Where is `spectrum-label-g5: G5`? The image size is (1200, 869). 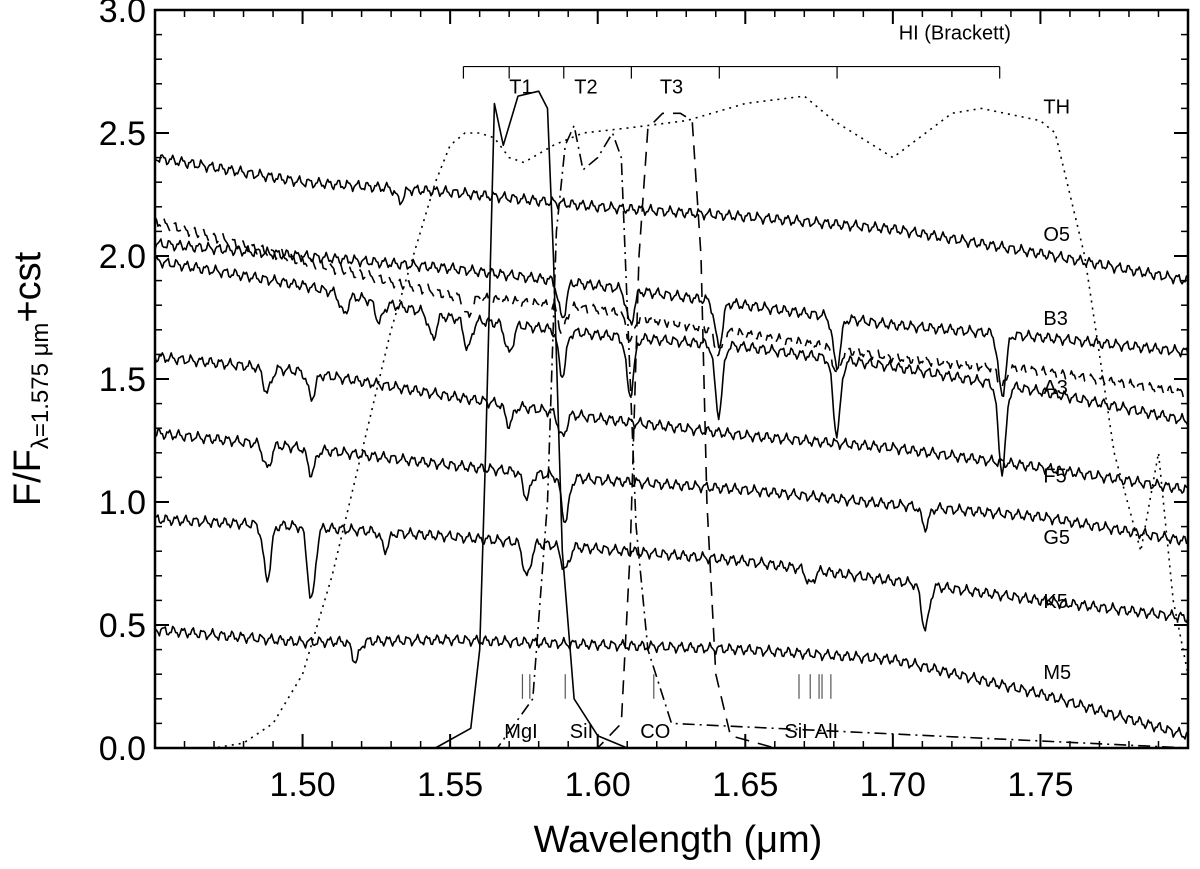 spectrum-label-g5: G5 is located at coordinates (1056, 538).